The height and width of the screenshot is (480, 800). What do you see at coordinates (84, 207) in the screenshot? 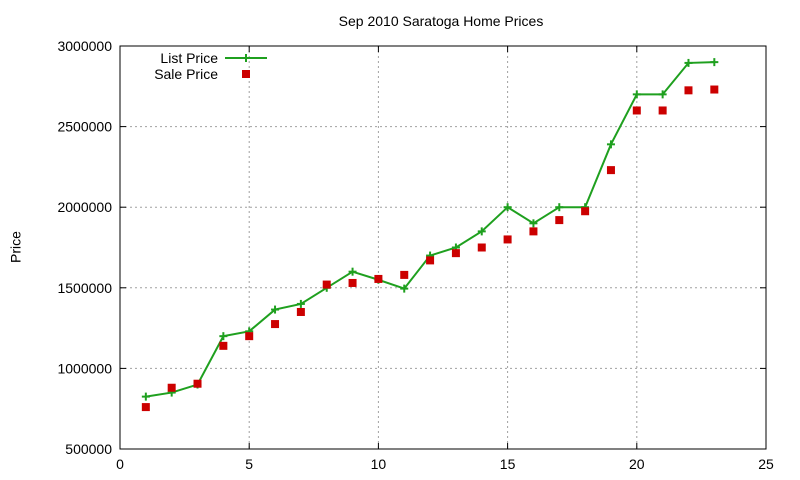
I see `y-tick-label: 2000000` at bounding box center [84, 207].